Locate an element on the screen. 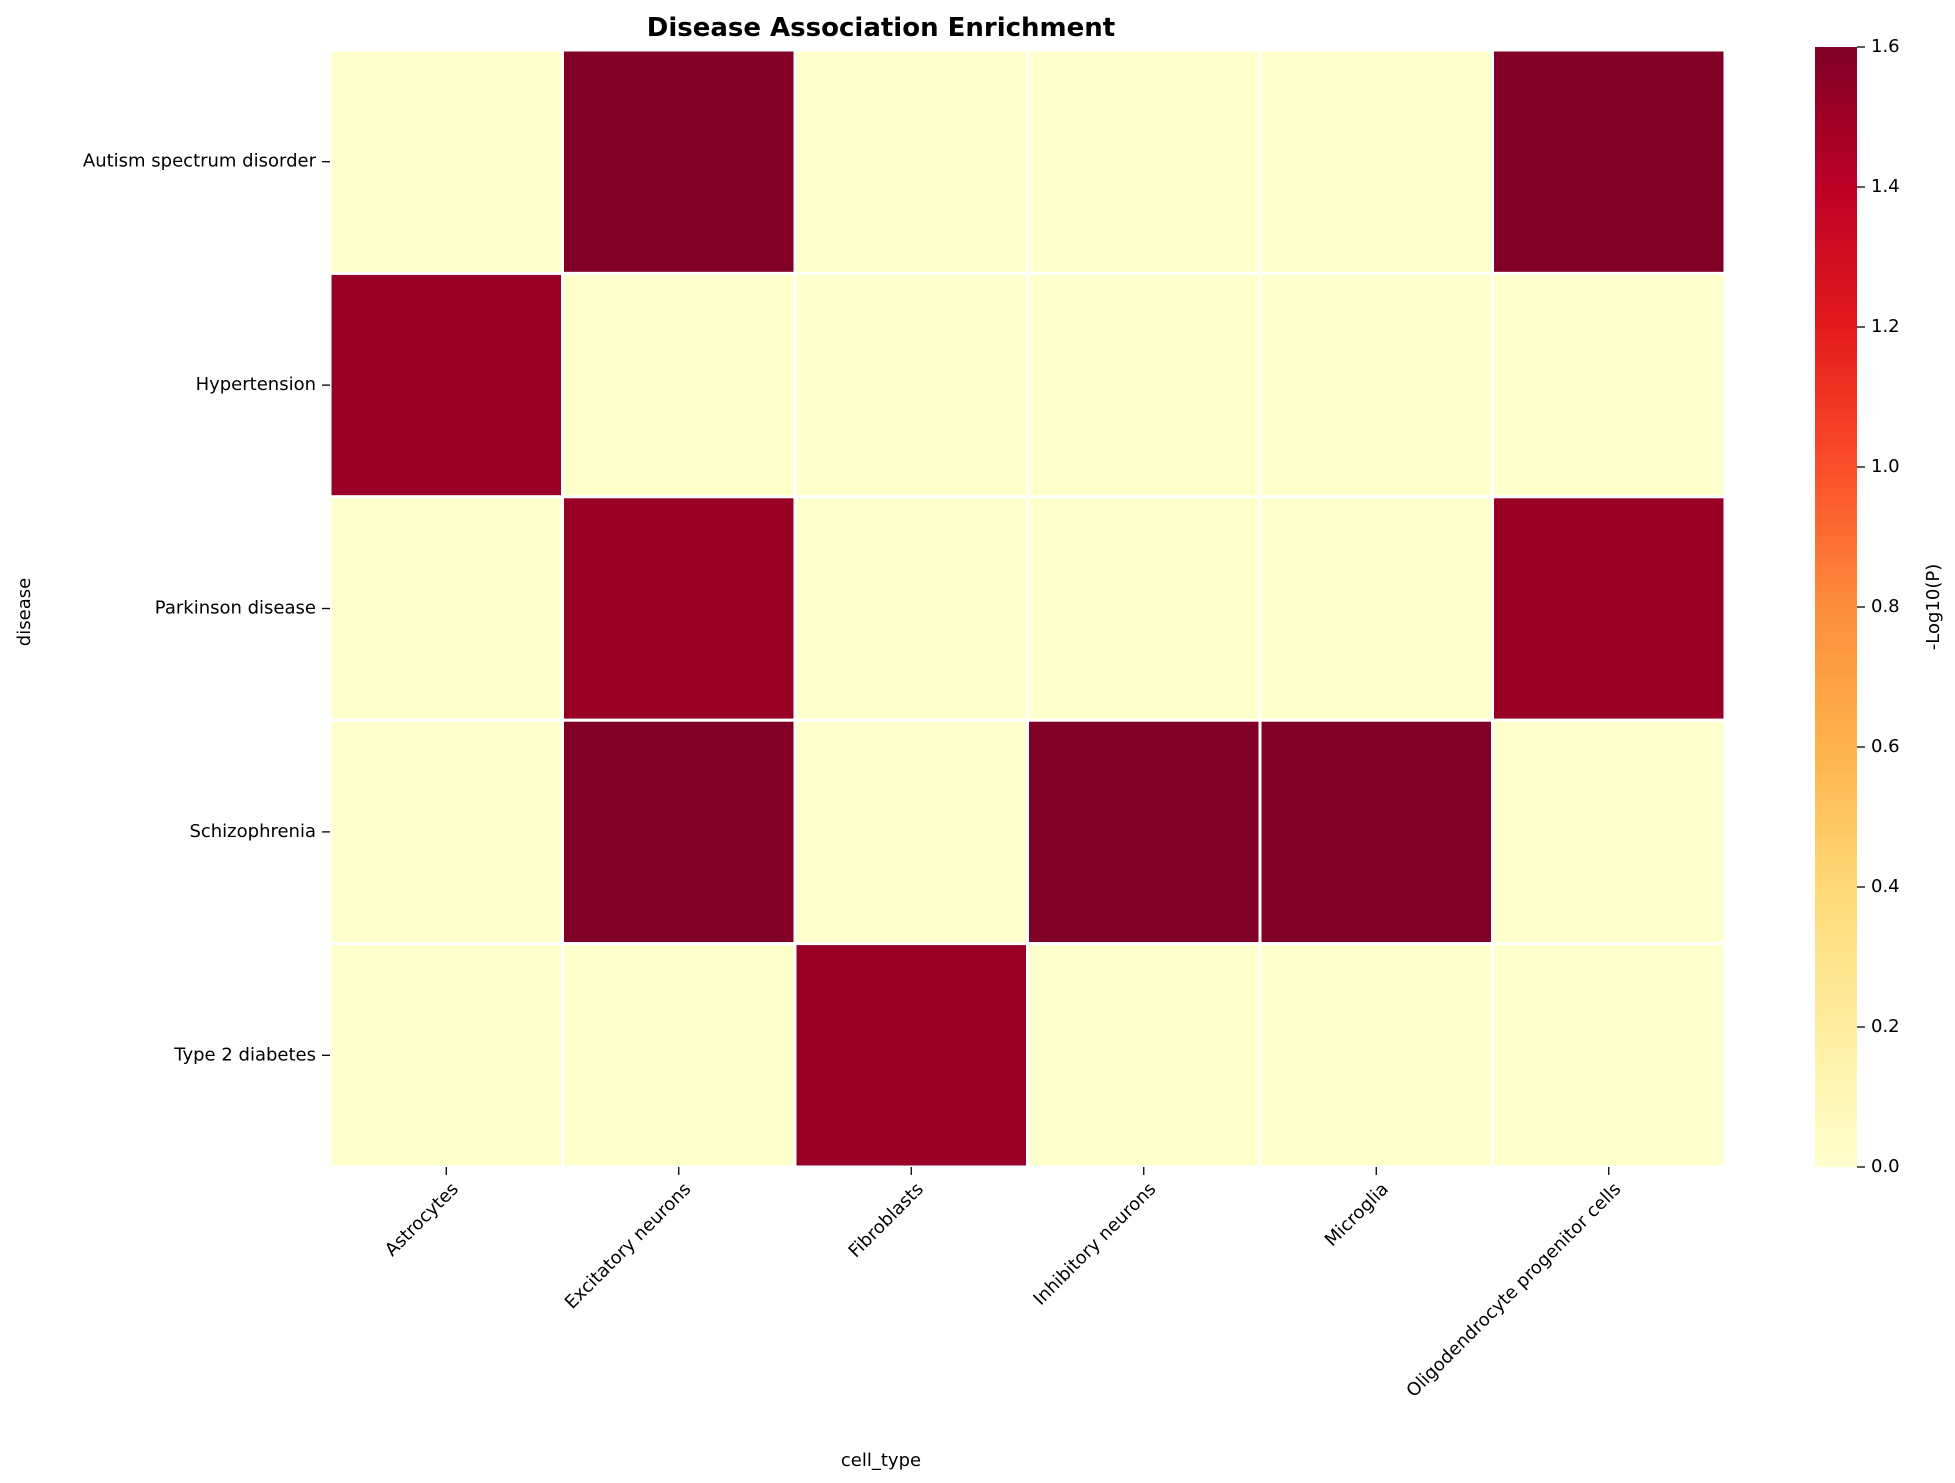 The width and height of the screenshot is (1955, 1483). colorbar-tick-label: 1.2 is located at coordinates (1885, 326).